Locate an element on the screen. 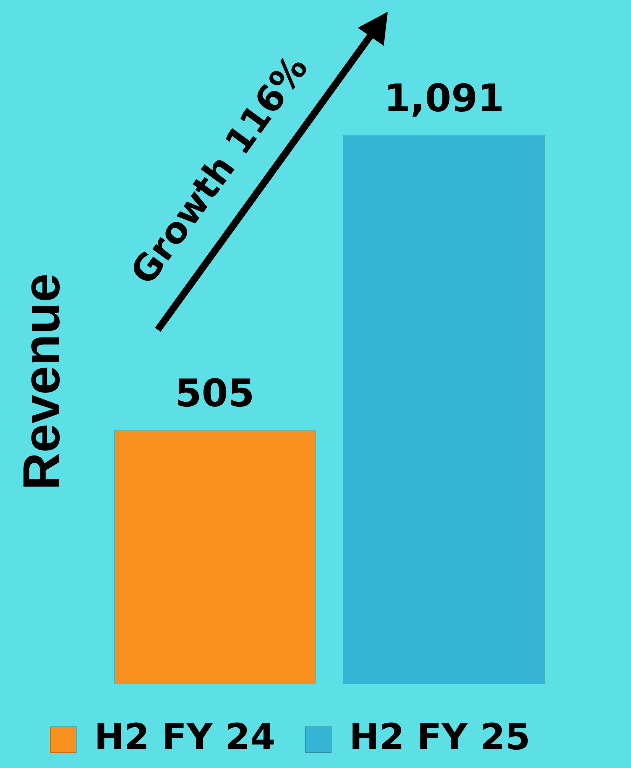 This screenshot has height=768, width=631. data-label: 505 is located at coordinates (215, 394).